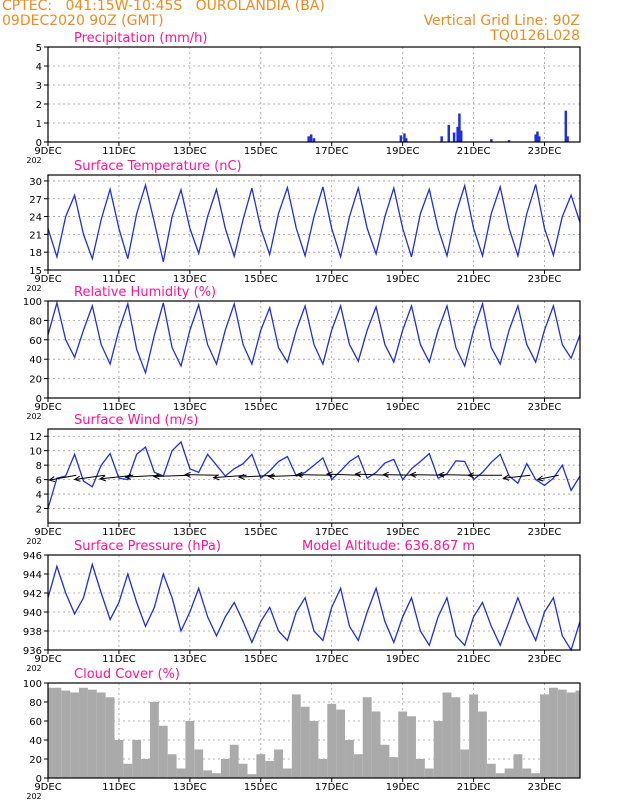 The image size is (618, 800). Describe the element at coordinates (83, 21) in the screenshot. I see `header-run-date: 09DEC2020 90Z (GMT)` at that location.